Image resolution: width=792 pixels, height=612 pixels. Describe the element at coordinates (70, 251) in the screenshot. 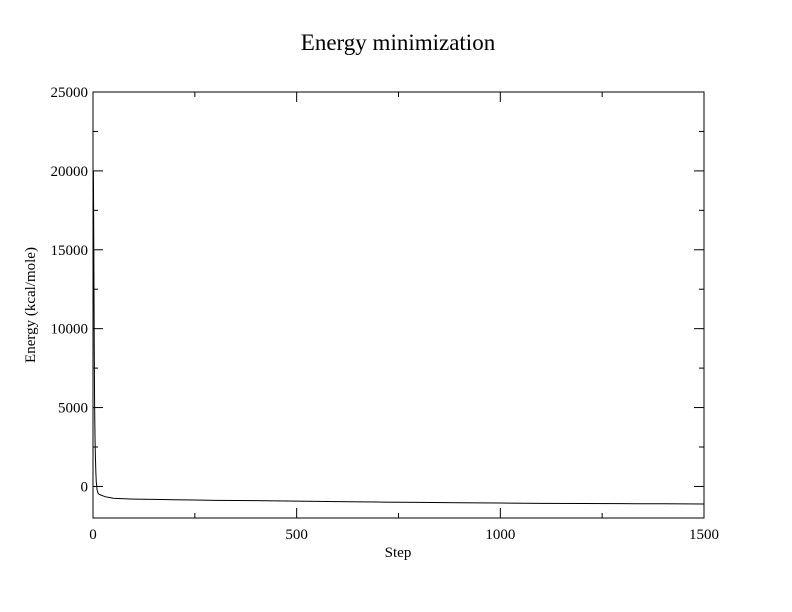

I see `y-tick-label: 15000` at that location.